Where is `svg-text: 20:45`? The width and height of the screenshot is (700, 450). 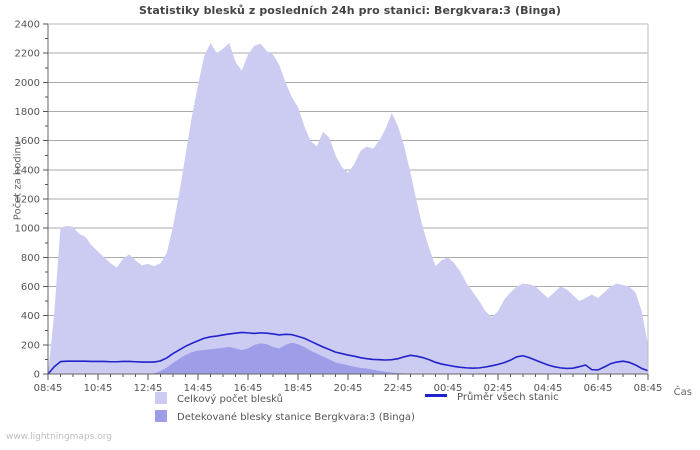 svg-text: 20:45 is located at coordinates (348, 387).